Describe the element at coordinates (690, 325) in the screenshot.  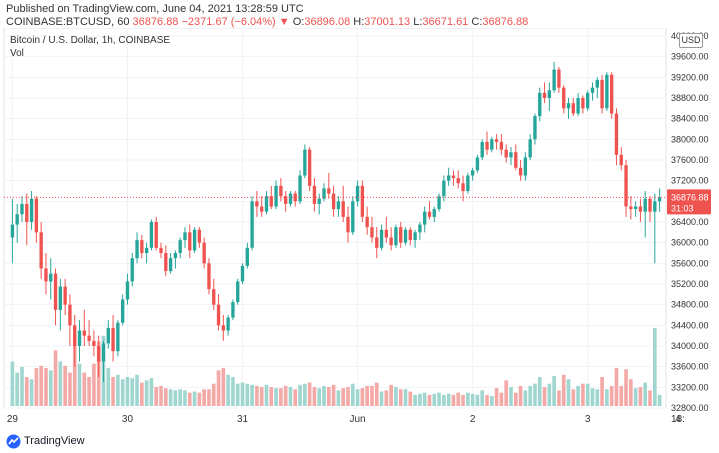
I see `y-tick-label: 34400.00` at that location.